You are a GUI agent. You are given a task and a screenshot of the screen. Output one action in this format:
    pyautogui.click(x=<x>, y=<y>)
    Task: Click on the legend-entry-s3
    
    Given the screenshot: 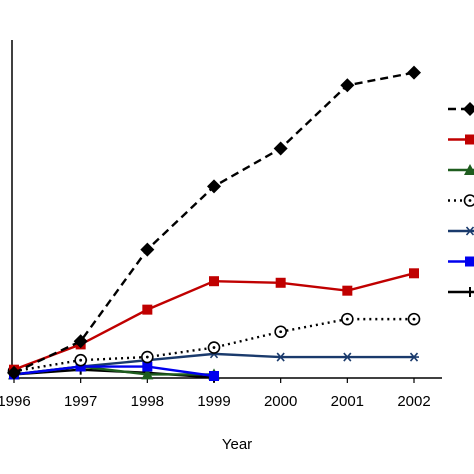 What is the action you would take?
    pyautogui.click(x=461, y=169)
    